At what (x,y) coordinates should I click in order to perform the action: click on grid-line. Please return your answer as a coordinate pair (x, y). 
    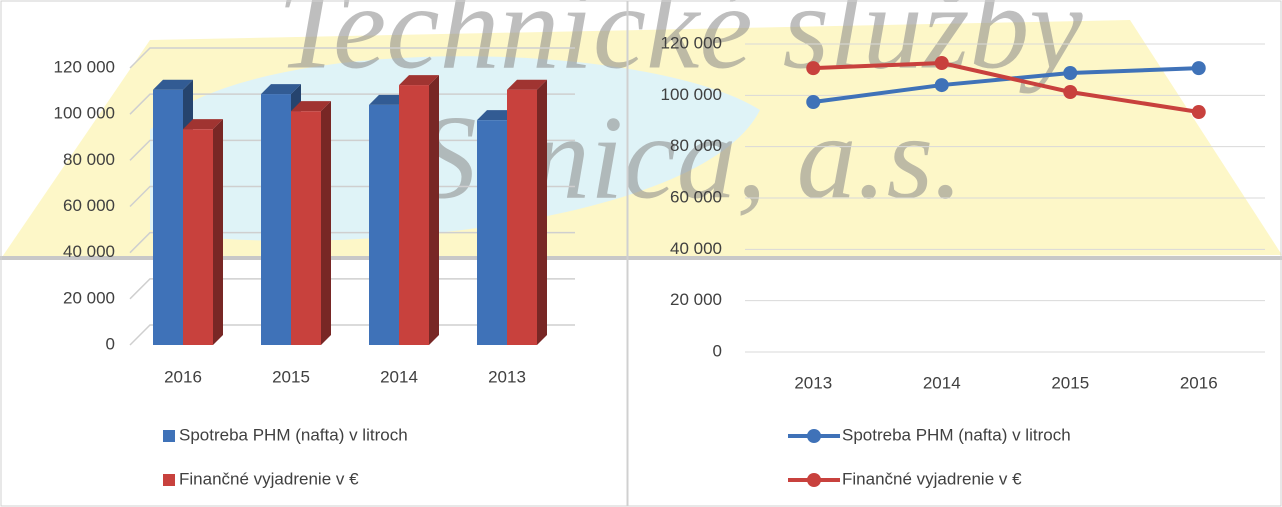
    Looking at the image, I should click on (352, 58).